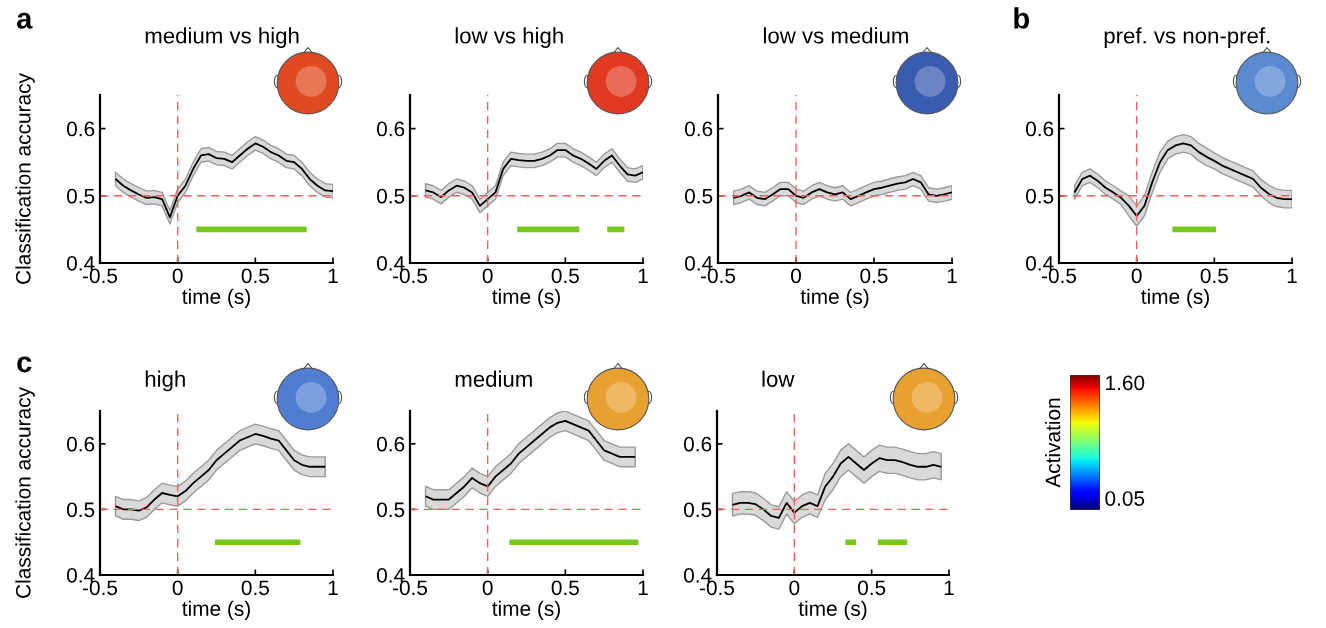  Describe the element at coordinates (1125, 383) in the screenshot. I see `text: 1.60` at that location.